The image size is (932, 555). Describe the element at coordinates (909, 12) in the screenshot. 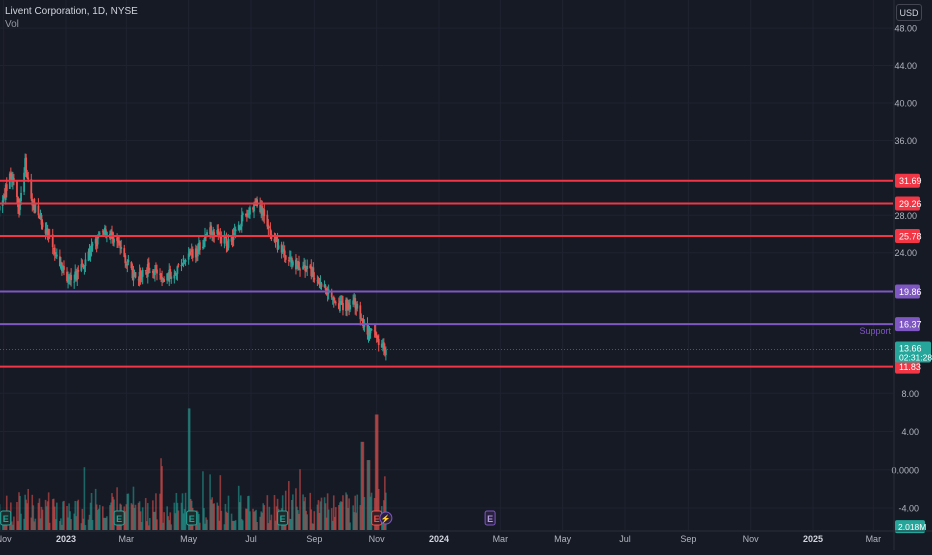

I see `currency-button: USD` at that location.